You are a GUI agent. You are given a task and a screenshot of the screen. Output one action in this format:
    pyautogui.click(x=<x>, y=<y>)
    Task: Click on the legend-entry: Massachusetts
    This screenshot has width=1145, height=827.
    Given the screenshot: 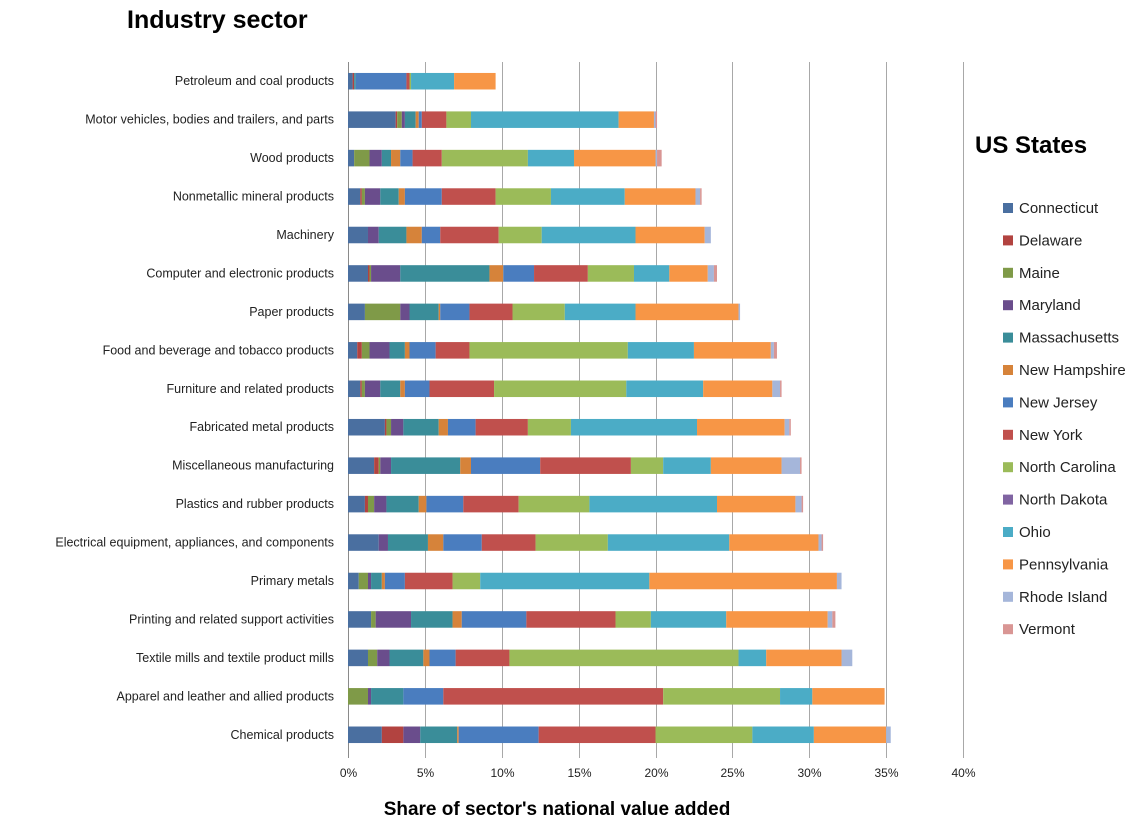 What is the action you would take?
    pyautogui.click(x=1069, y=338)
    